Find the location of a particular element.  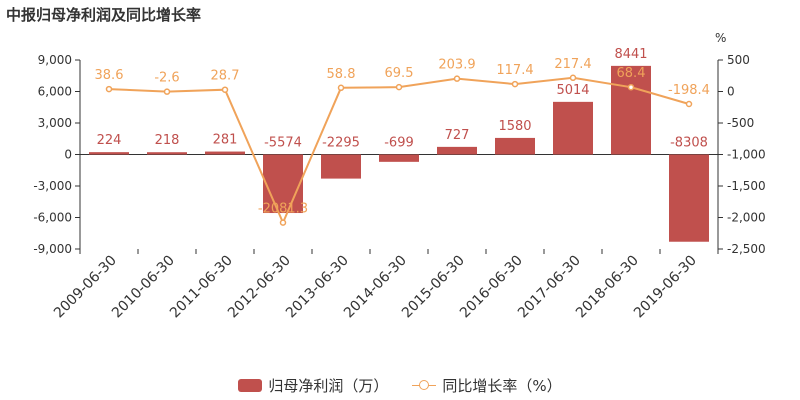

growth-value-label: 117.4 is located at coordinates (514, 70).